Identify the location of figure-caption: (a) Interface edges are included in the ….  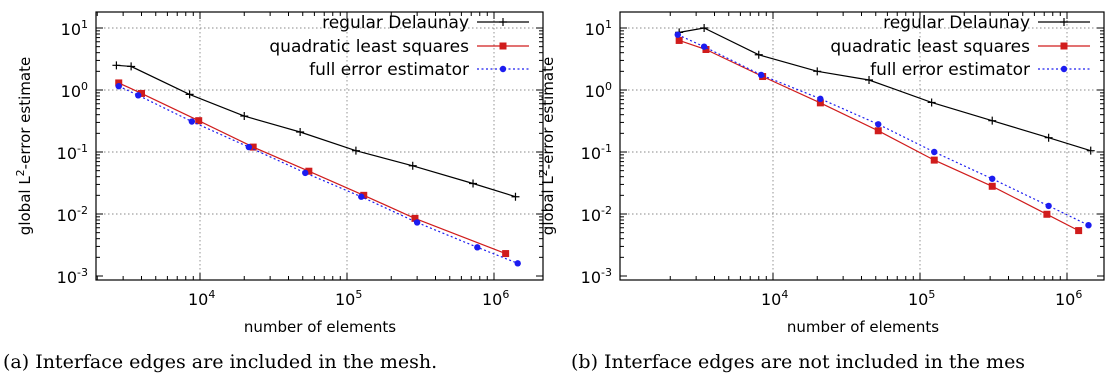
(220, 362).